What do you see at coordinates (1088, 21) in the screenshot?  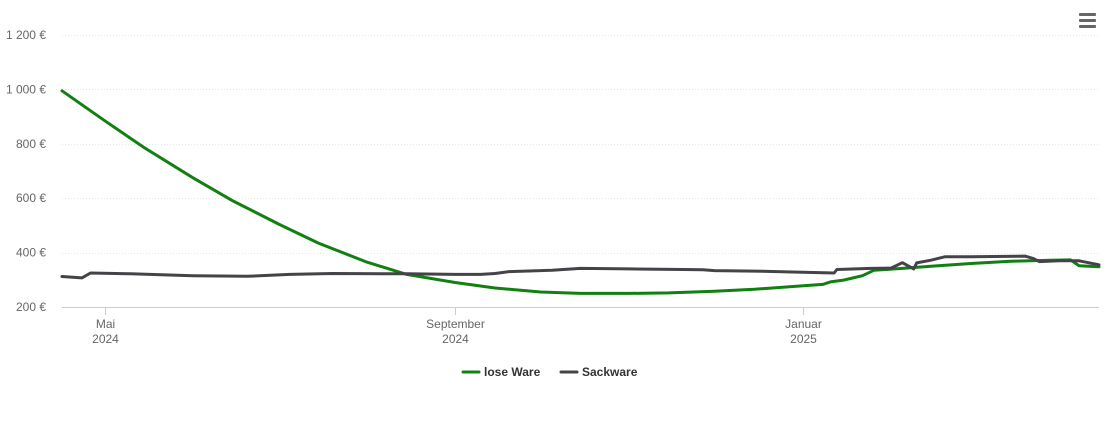 I see `hamburger-menu-icon` at bounding box center [1088, 21].